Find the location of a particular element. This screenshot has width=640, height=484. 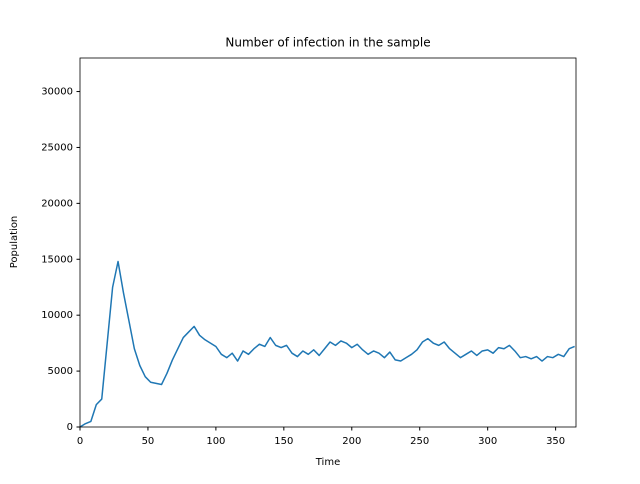

y-tick-label: 30000 is located at coordinates (57, 92).